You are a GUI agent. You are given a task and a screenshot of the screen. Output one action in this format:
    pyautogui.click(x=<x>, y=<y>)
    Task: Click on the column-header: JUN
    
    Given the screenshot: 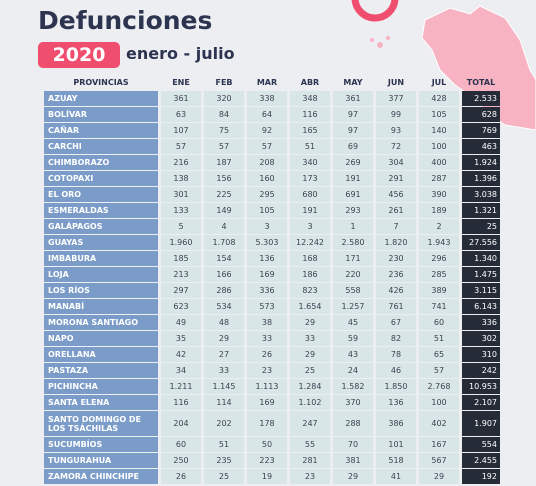 What is the action you would take?
    pyautogui.click(x=396, y=82)
    